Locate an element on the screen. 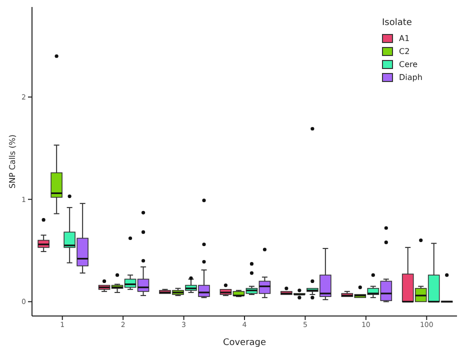 This screenshot has height=347, width=474. legend-label: C2 is located at coordinates (404, 51).